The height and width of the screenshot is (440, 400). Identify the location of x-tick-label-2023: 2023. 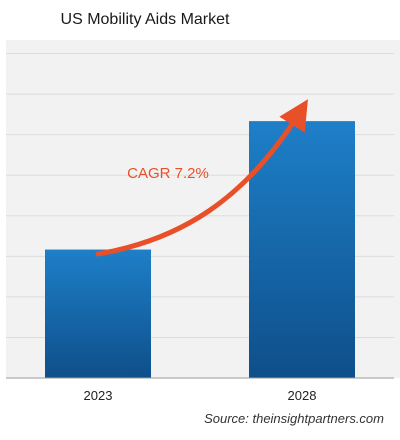
(98, 395).